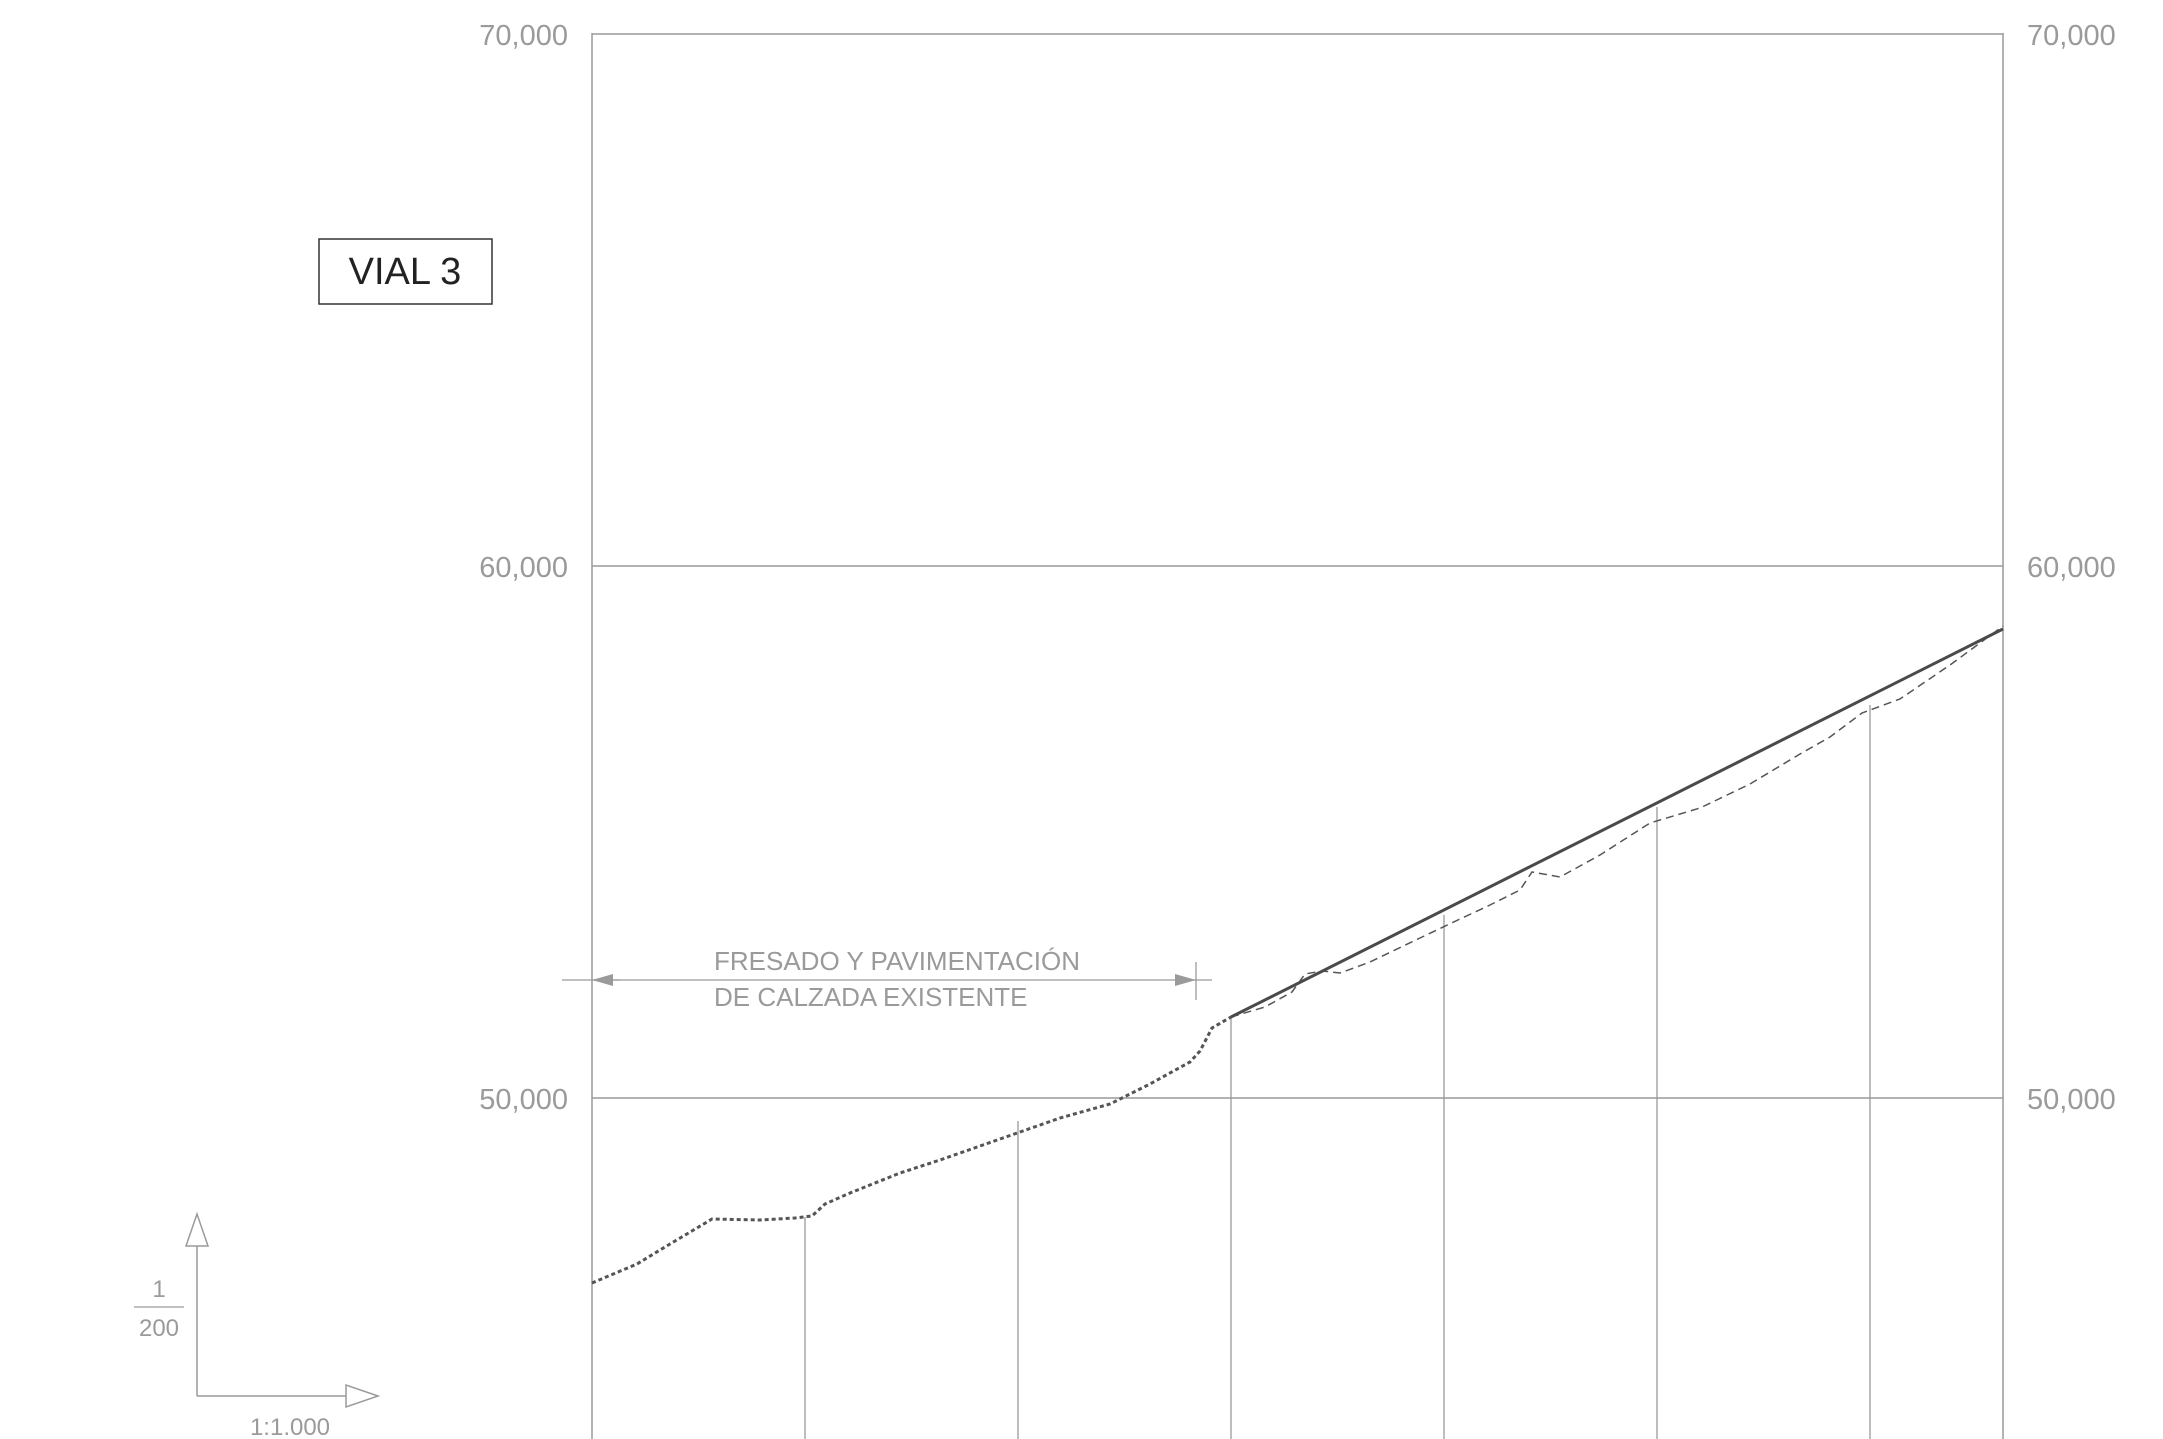 This screenshot has height=1439, width=2163. Describe the element at coordinates (2071, 36) in the screenshot. I see `right-label-70000: 70,000` at that location.